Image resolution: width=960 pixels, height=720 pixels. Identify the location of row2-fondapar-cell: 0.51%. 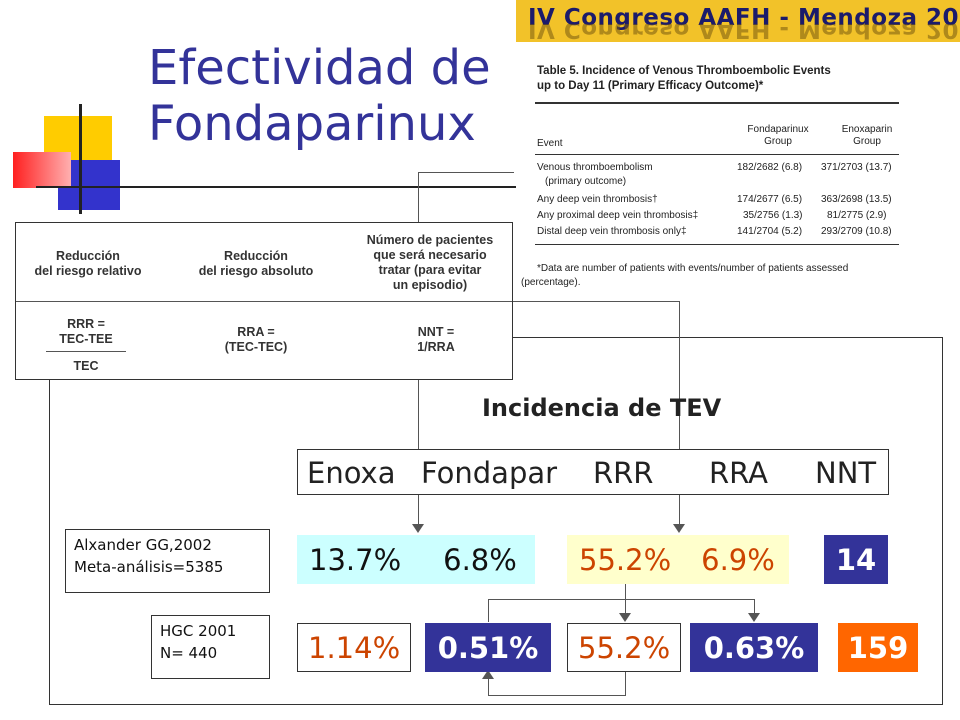
(488, 647).